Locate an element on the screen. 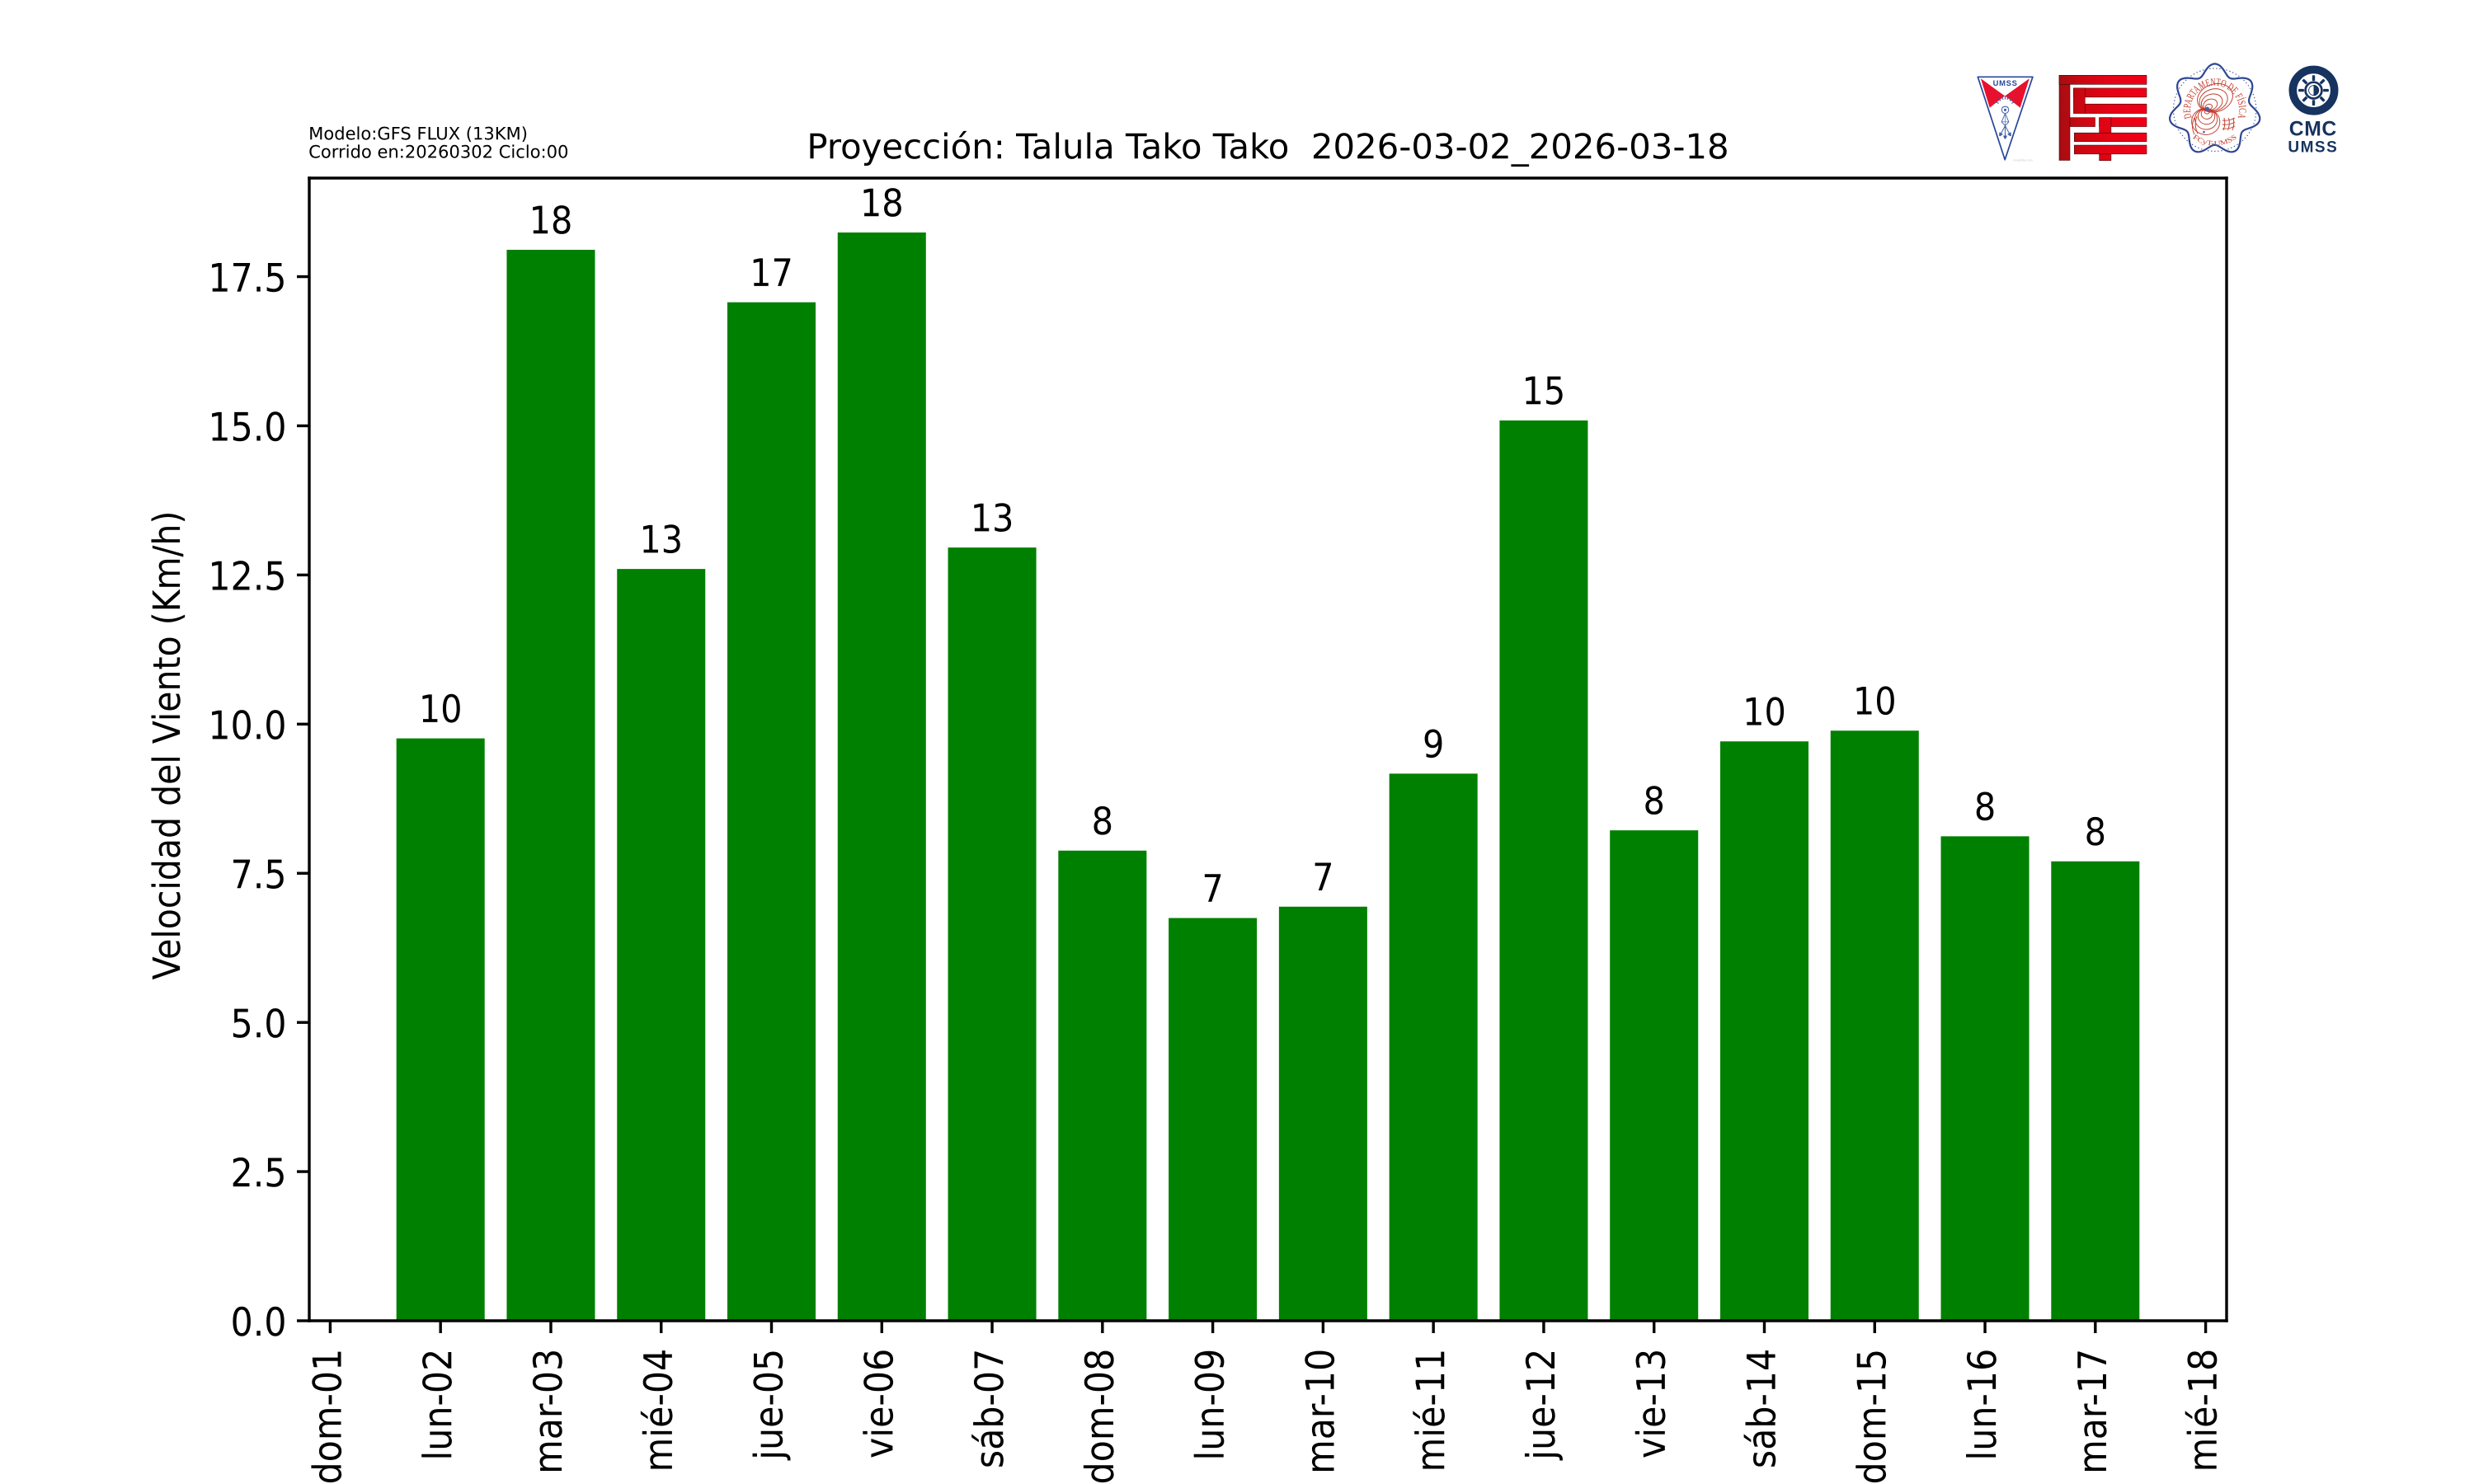 The width and height of the screenshot is (2474, 1484). svg-text: CMC is located at coordinates (2313, 130).